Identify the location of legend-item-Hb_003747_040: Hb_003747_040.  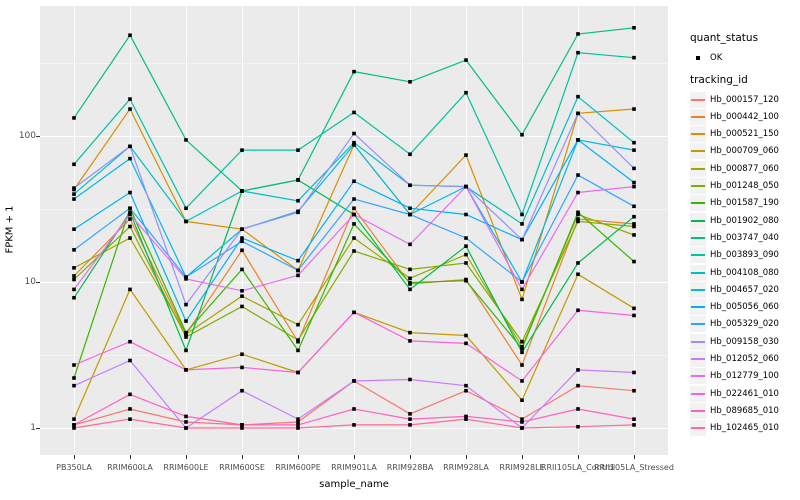
(734, 237).